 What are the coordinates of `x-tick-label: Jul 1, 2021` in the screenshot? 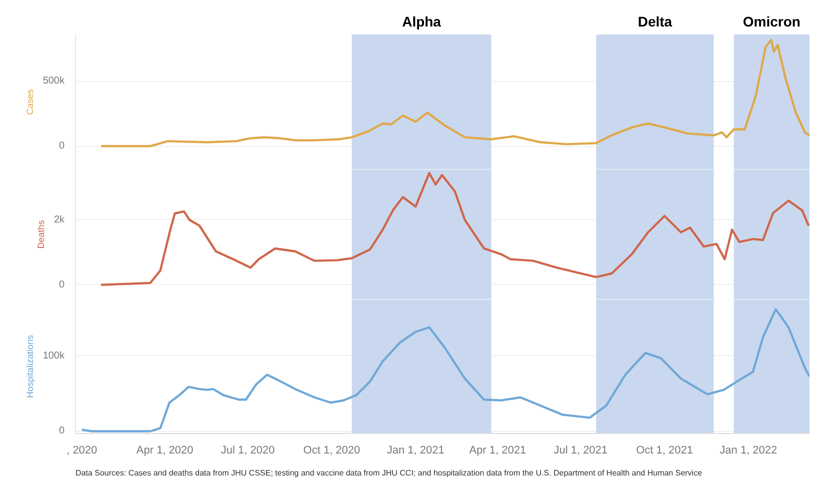 It's located at (581, 450).